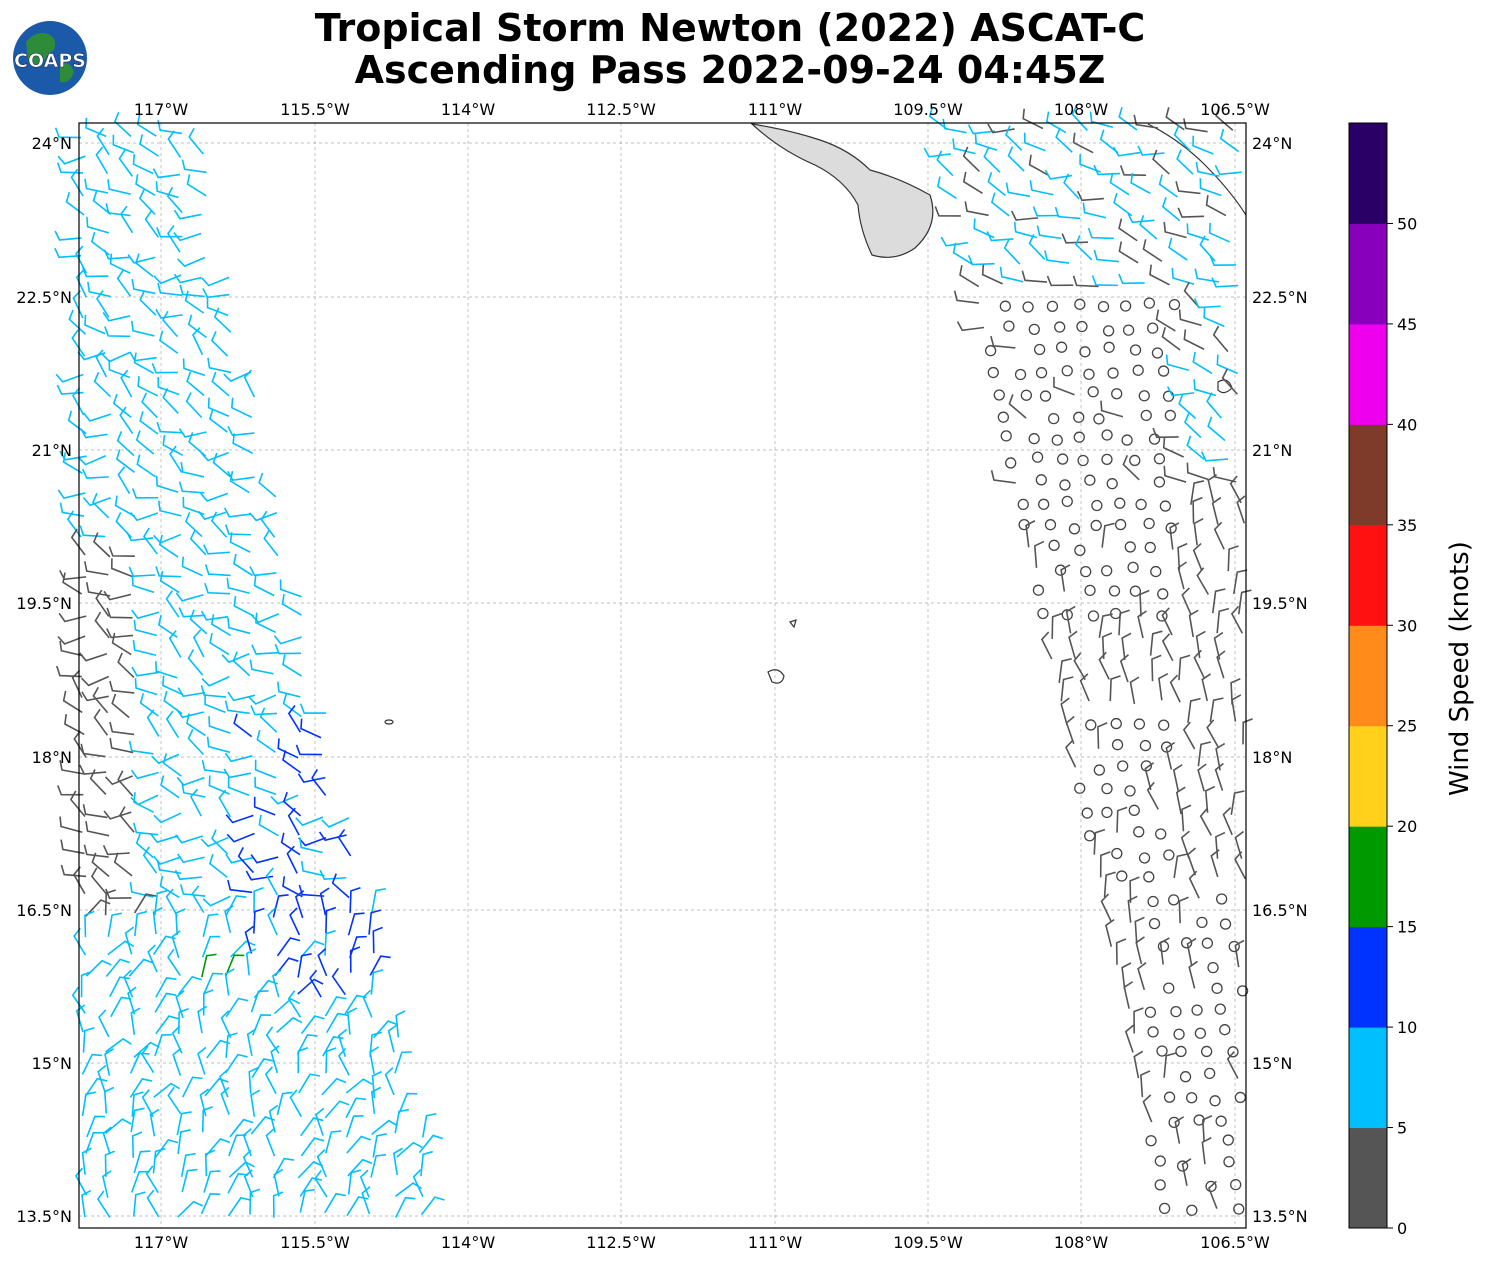  Describe the element at coordinates (1368, 1078) in the screenshot. I see `colorbar-segment` at that location.